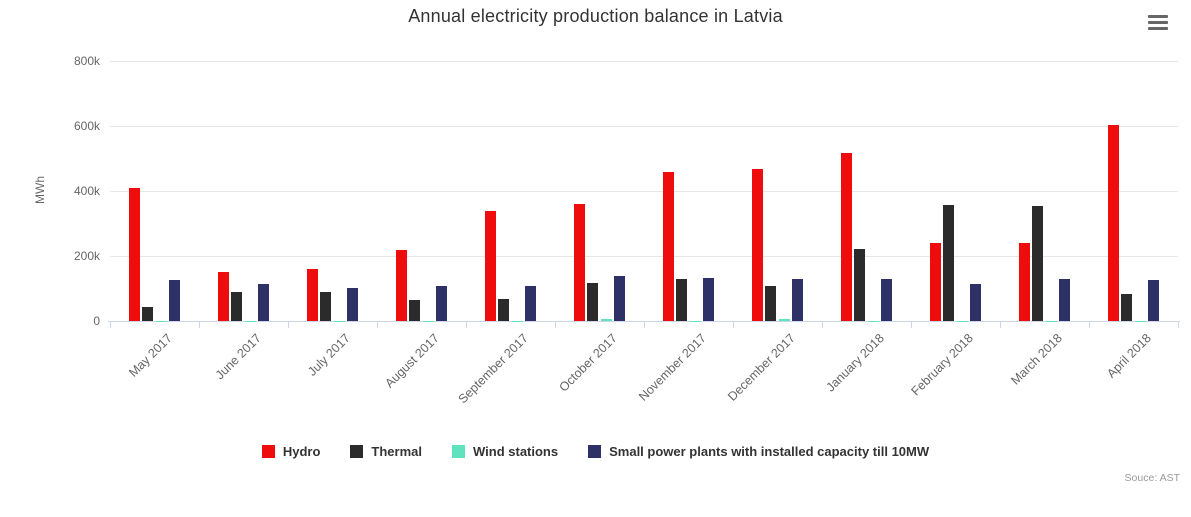 Image resolution: width=1191 pixels, height=517 pixels. What do you see at coordinates (96, 321) in the screenshot?
I see `y-axis-tick-label: 0` at bounding box center [96, 321].